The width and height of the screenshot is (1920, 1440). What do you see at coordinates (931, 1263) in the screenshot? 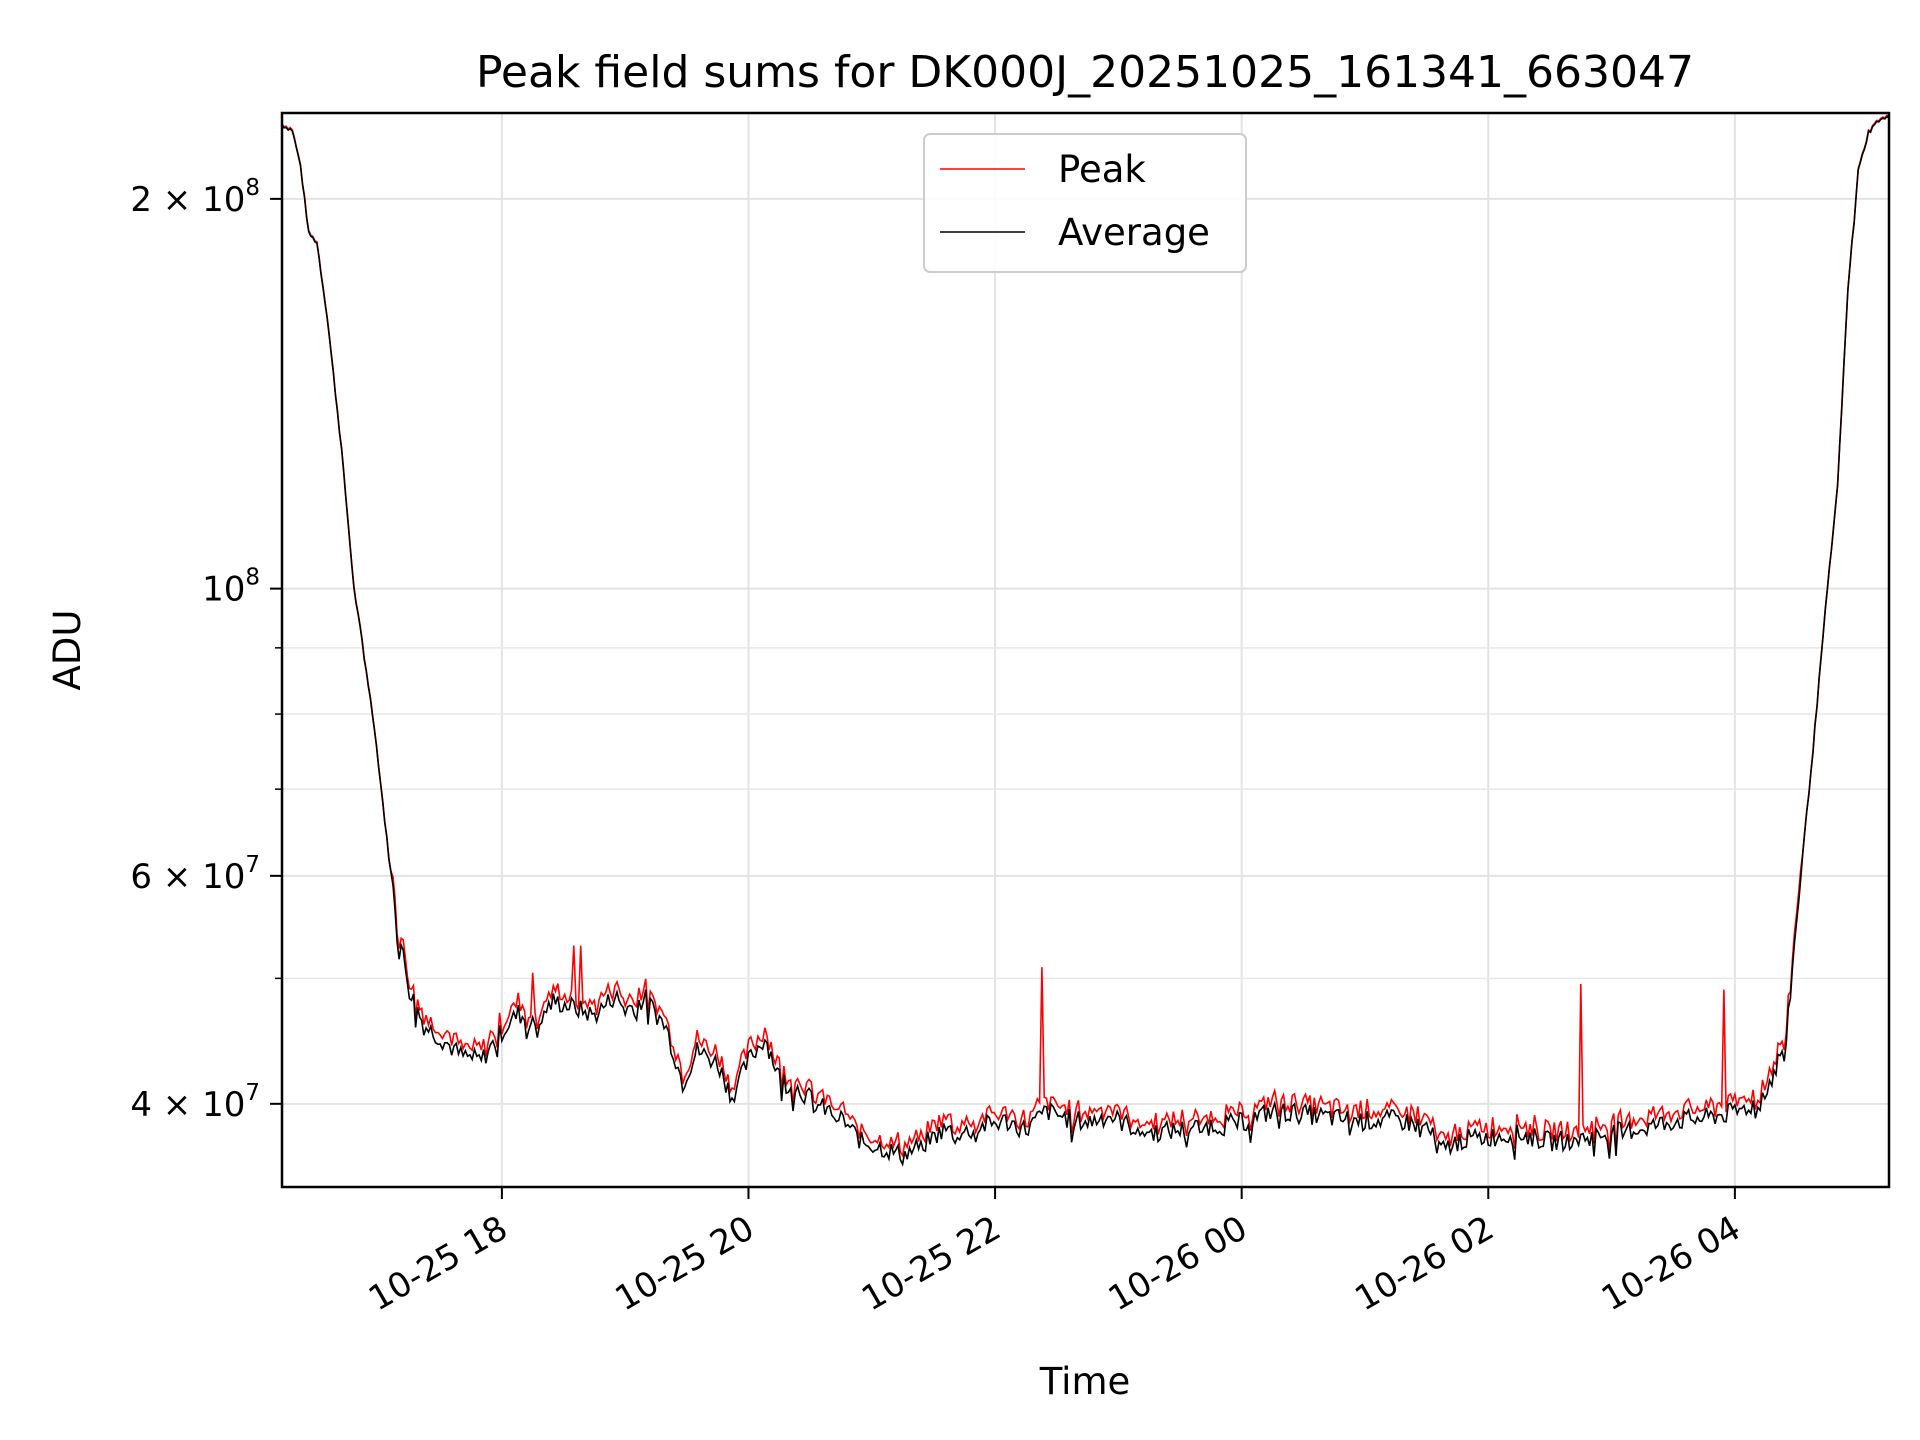
I see `x-tick-label: 10-25 22` at bounding box center [931, 1263].